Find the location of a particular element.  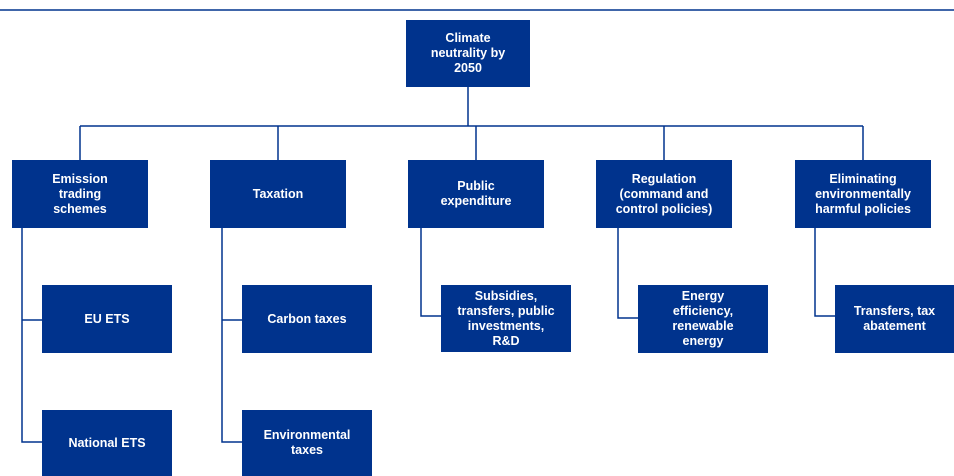

node-box: Public expenditure is located at coordinates (476, 194).